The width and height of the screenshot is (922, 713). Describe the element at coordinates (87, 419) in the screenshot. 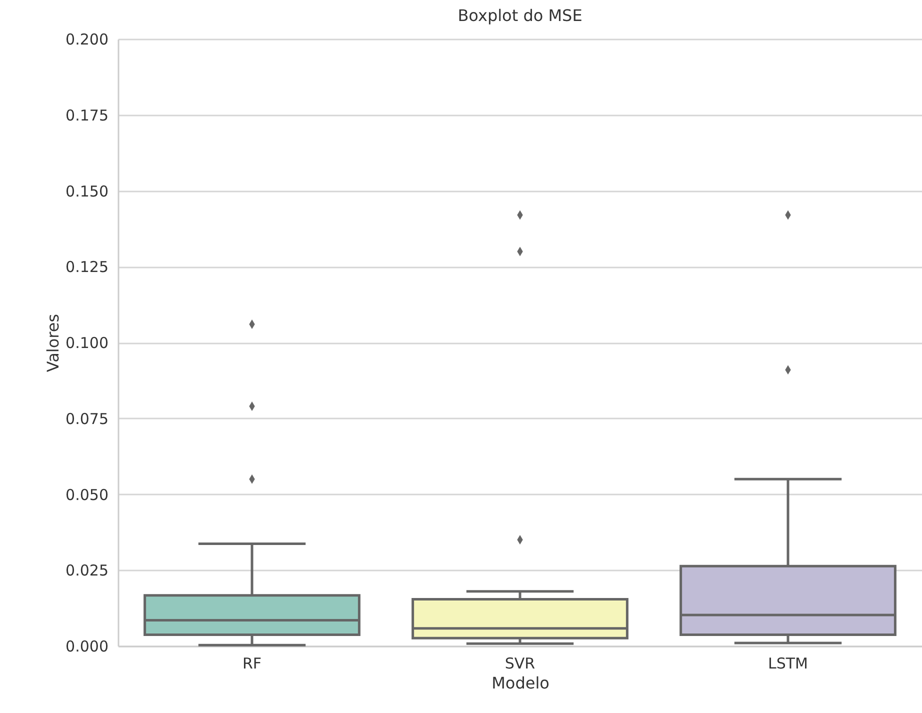

I see `y-tick-label: 0.075` at that location.